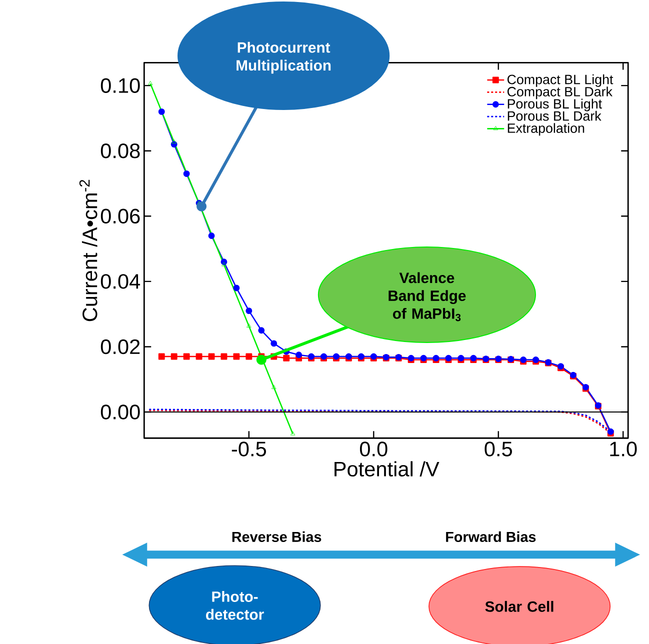  Describe the element at coordinates (427, 297) in the screenshot. I see `annotation: Valence Band Edge of MaPbI$_{3}$` at that location.